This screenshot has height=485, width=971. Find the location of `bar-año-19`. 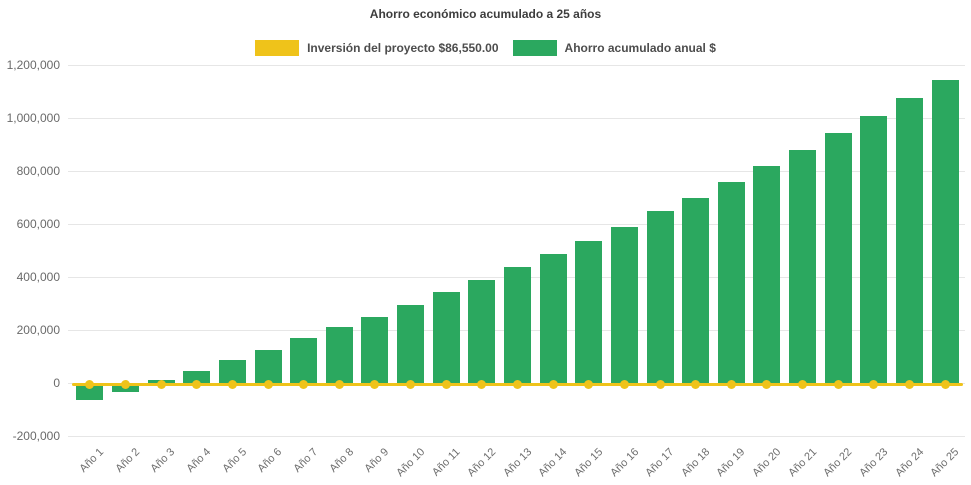

bar-año-19 is located at coordinates (731, 282).